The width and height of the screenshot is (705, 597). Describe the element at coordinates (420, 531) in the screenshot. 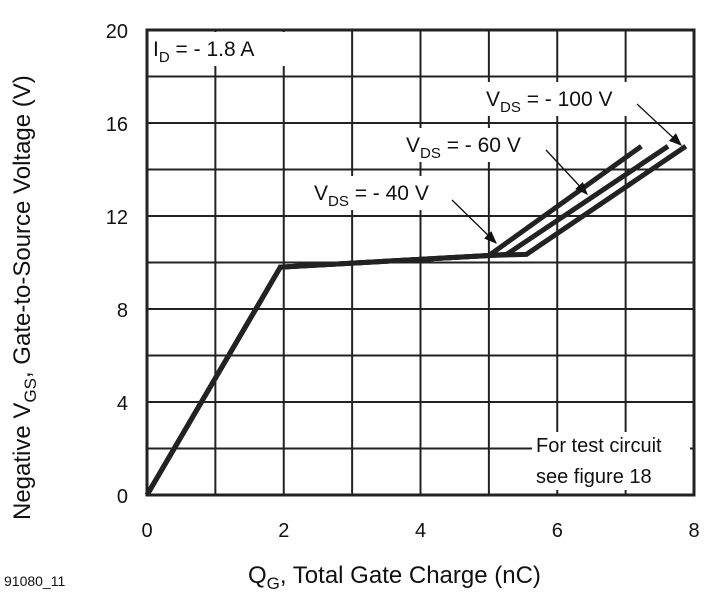

I see `x-tick-label: 4` at that location.